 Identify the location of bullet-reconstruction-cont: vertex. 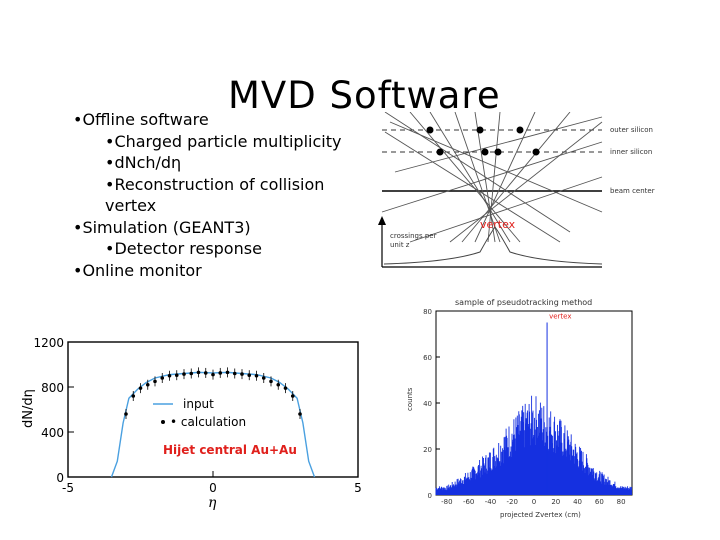
(131, 205).